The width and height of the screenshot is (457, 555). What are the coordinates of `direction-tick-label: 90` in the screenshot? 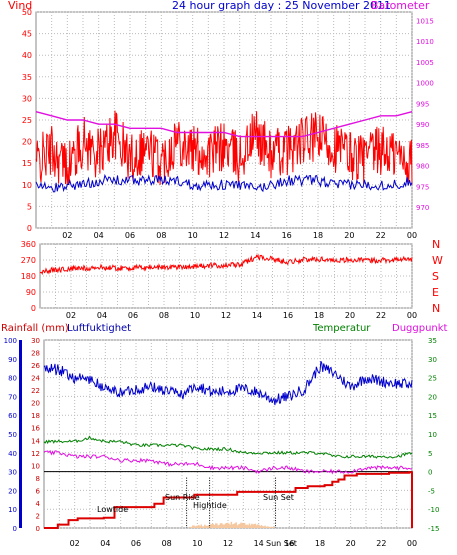 It's located at (31, 292).